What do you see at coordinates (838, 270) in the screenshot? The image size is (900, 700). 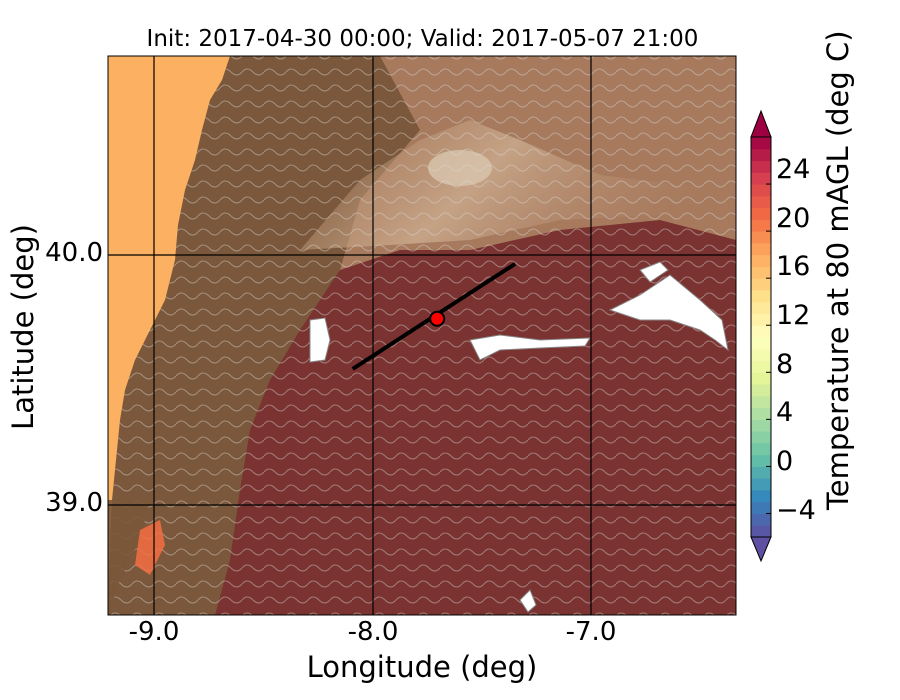 I see `colorbar-label: Temperature at 80 mAGL (deg C)` at bounding box center [838, 270].